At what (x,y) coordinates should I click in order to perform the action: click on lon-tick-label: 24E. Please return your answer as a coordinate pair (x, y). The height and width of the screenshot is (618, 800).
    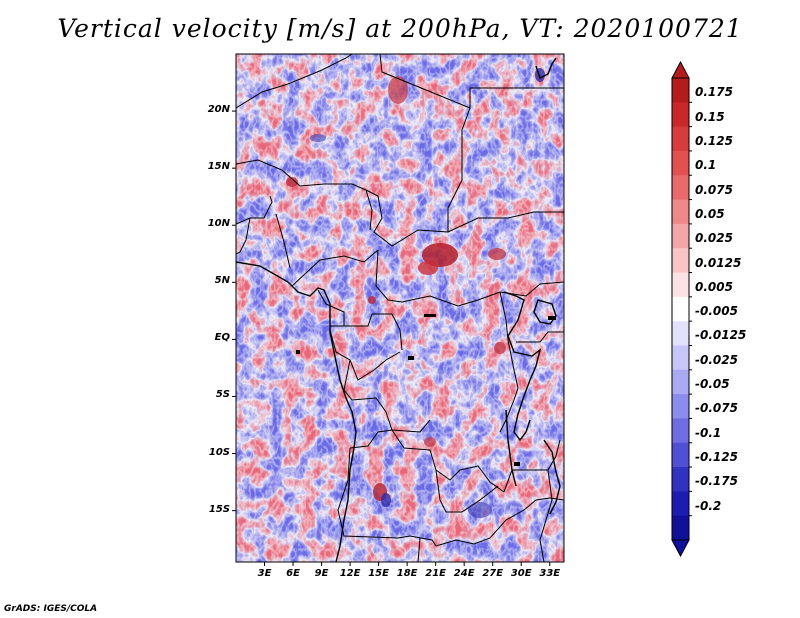
    Looking at the image, I should click on (464, 573).